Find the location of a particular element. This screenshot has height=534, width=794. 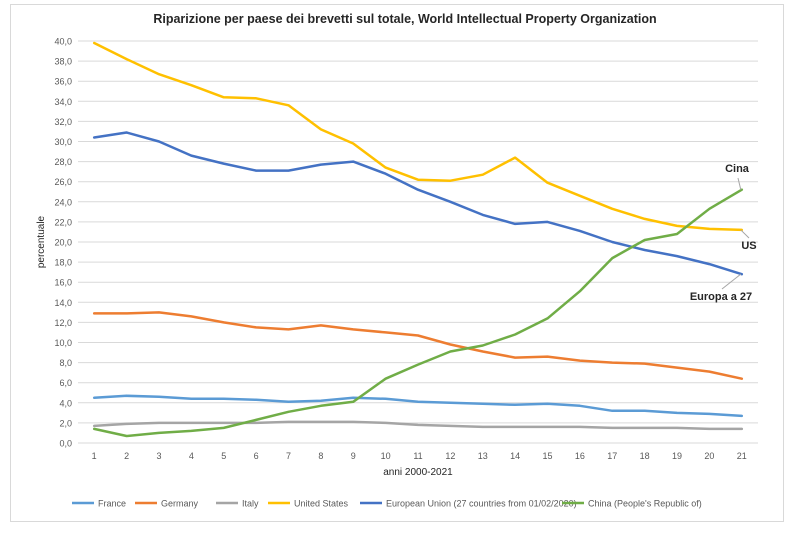

x-tick-label: 3 is located at coordinates (158, 456).